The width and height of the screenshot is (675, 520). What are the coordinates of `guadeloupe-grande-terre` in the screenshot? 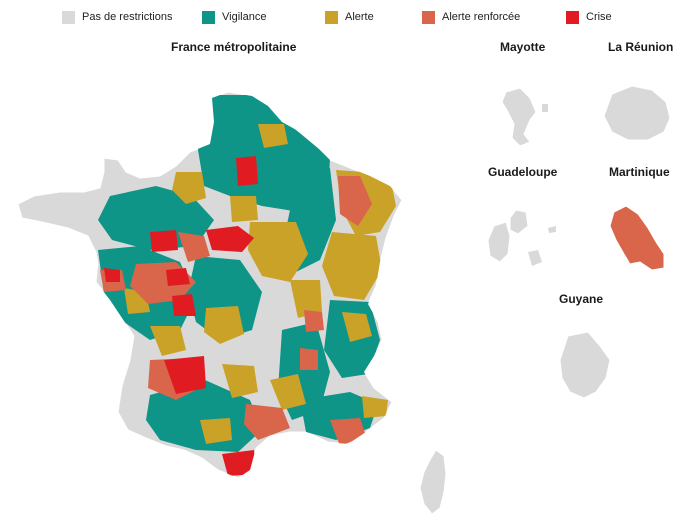 It's located at (519, 222).